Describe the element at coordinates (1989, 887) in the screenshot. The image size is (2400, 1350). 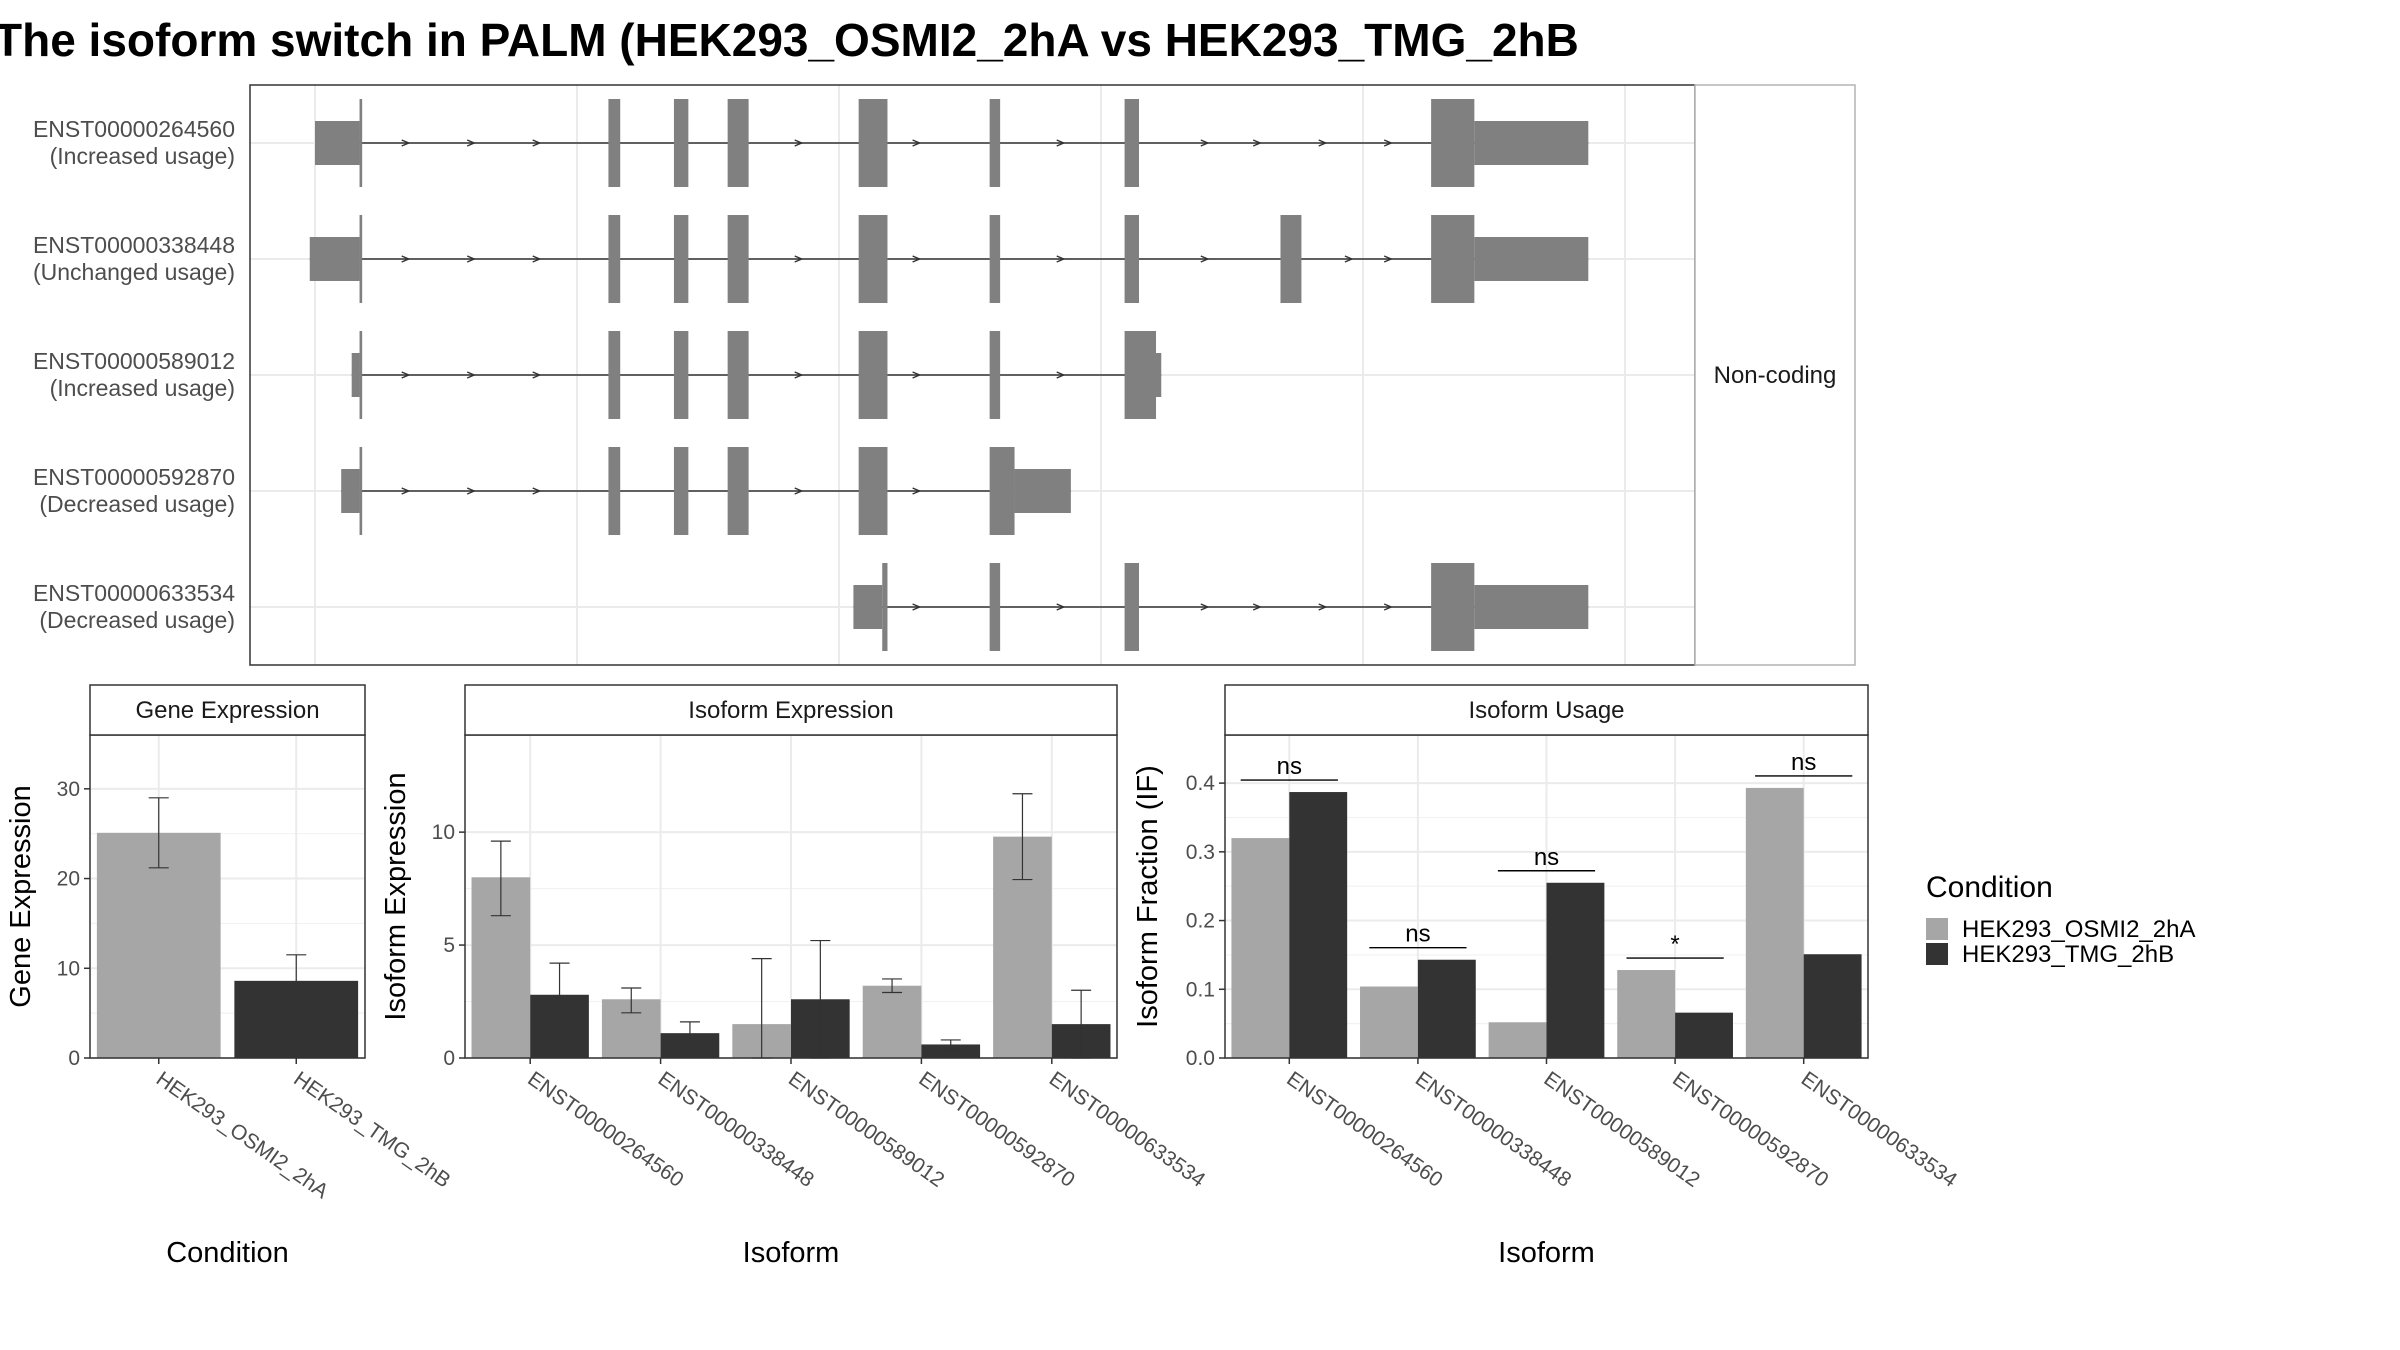
I see `legend-title: Condition` at that location.